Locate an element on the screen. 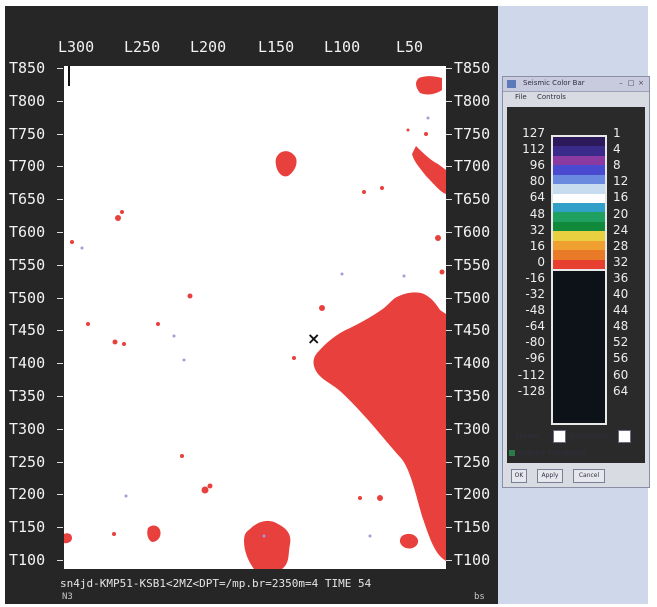 This screenshot has width=657, height=607. y-tick-label-left: T800 is located at coordinates (27, 101).